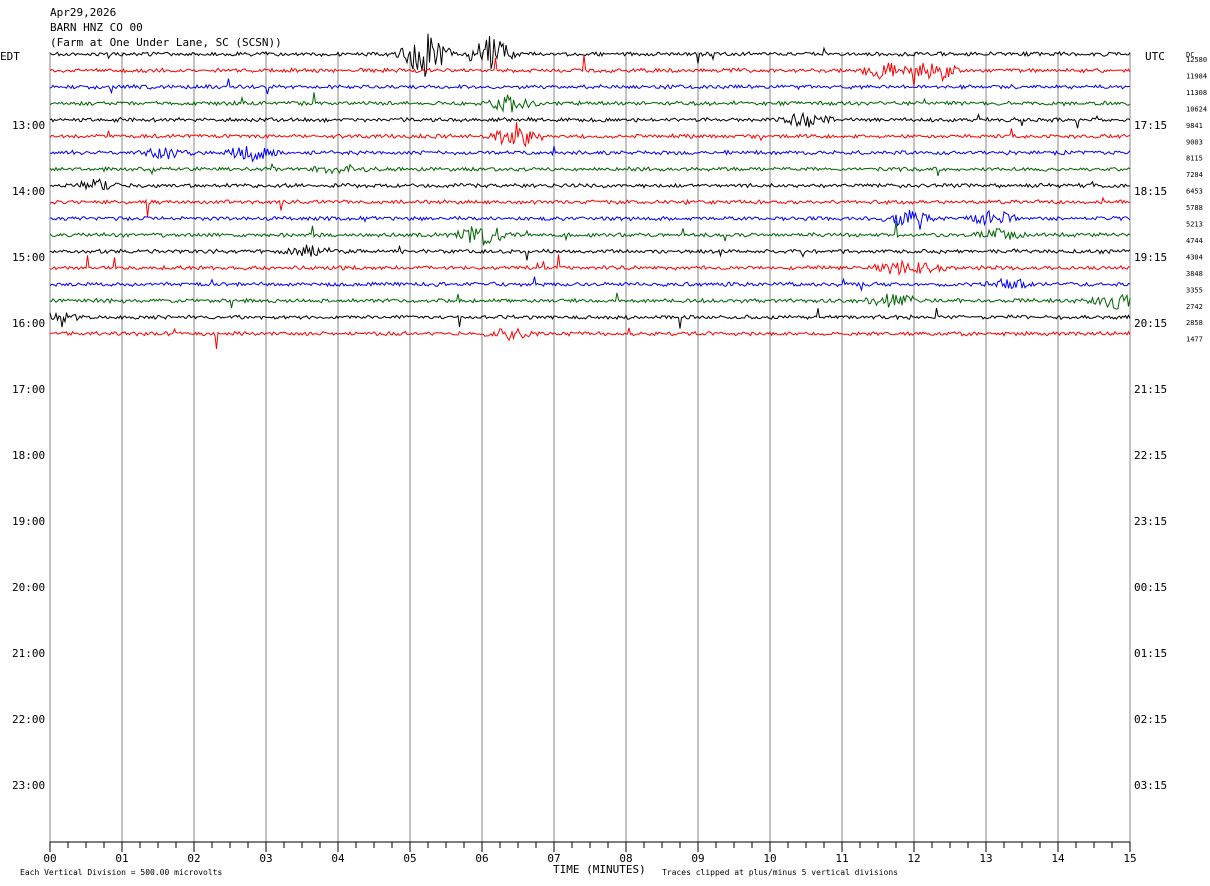 This screenshot has width=1210, height=886. I want to click on left-timezone: EDT, so click(10, 56).